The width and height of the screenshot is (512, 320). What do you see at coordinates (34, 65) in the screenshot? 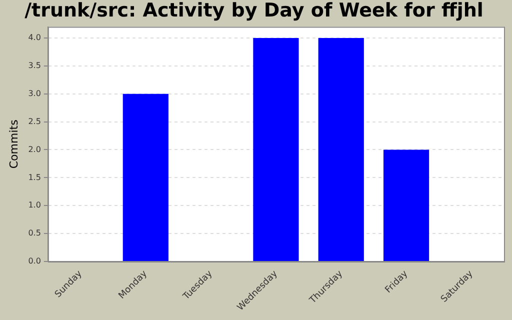
I see `y-tick-label: 3.5` at bounding box center [34, 65].